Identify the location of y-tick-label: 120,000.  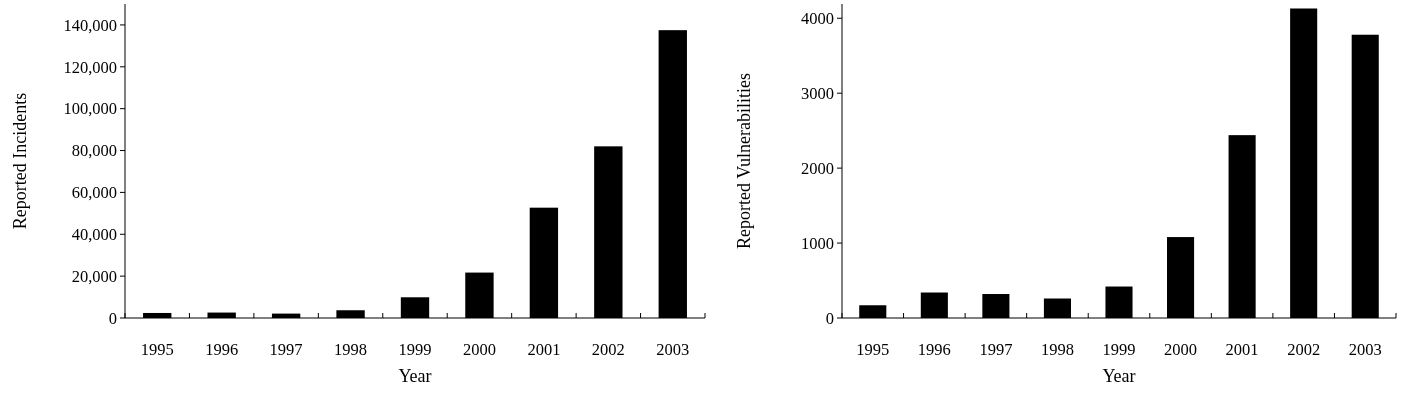
(90, 67).